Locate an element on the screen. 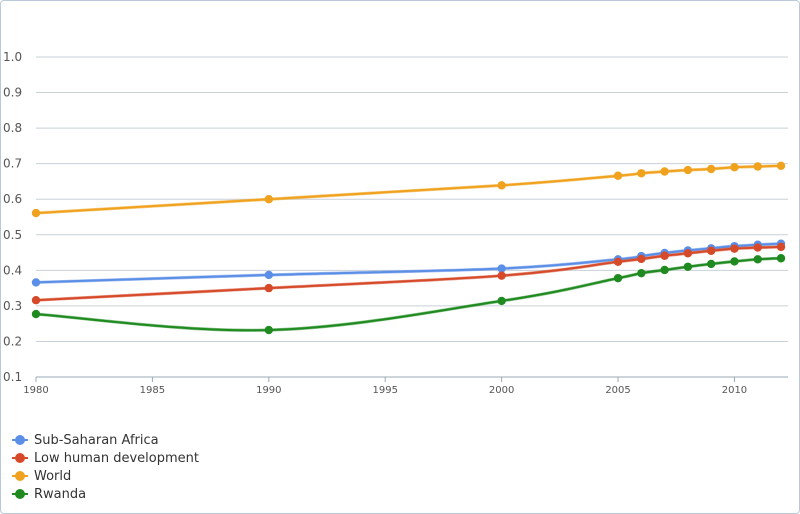 Image resolution: width=800 pixels, height=514 pixels. legend-label: Sub-Saharan Africa is located at coordinates (96, 440).